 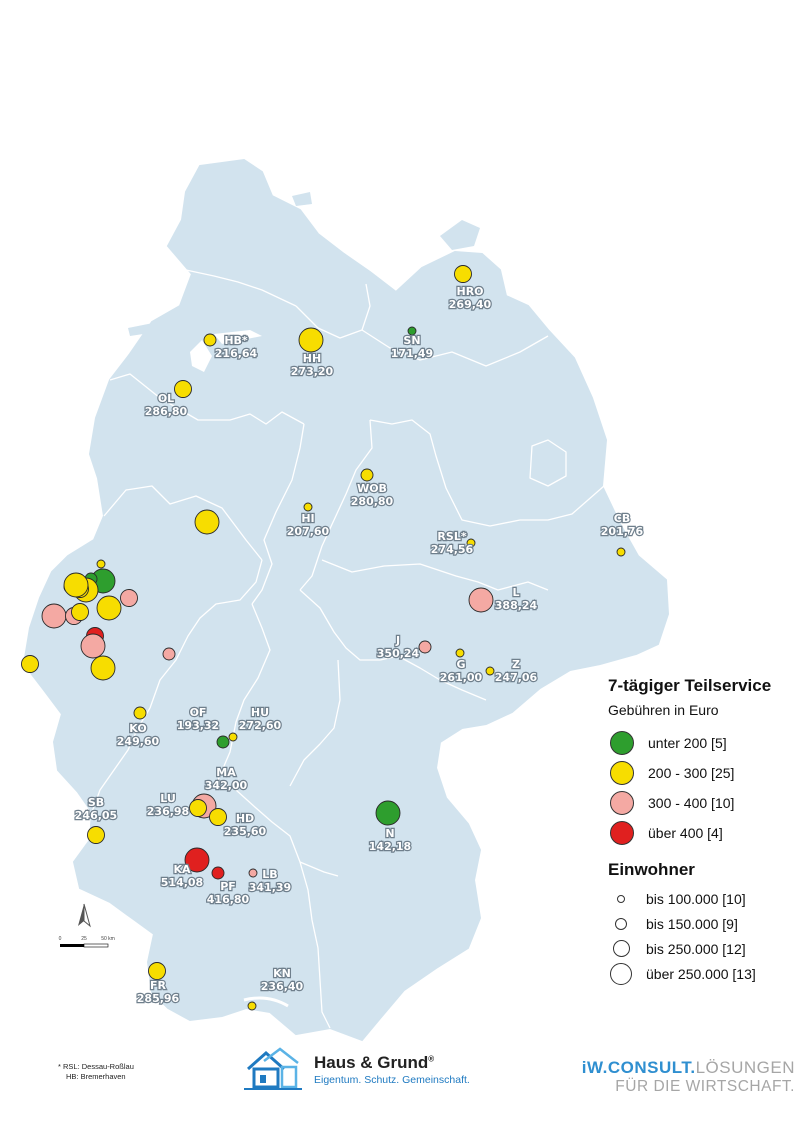 What do you see at coordinates (182, 882) in the screenshot?
I see `city-fee-label: 514,08` at bounding box center [182, 882].